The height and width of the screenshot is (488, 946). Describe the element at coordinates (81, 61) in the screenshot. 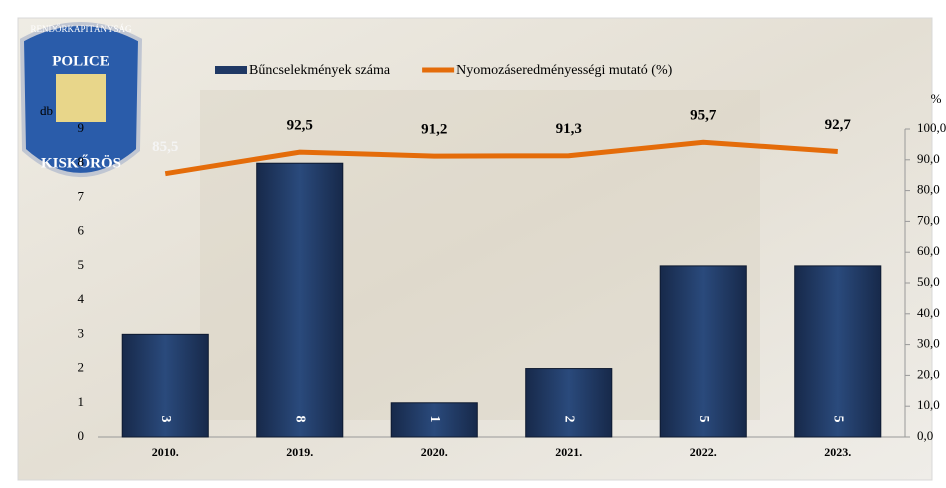

I see `badge-middle: POLICE` at that location.